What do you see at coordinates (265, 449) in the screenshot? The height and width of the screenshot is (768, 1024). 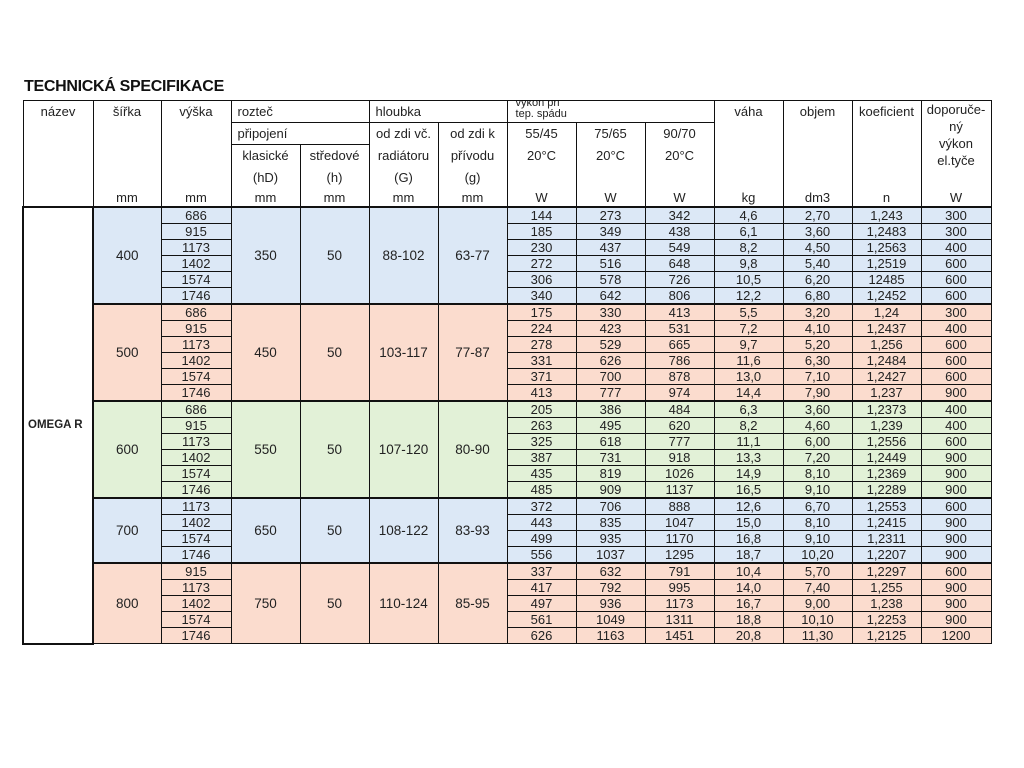 I see `roztec-klasicke-cell: 550` at bounding box center [265, 449].